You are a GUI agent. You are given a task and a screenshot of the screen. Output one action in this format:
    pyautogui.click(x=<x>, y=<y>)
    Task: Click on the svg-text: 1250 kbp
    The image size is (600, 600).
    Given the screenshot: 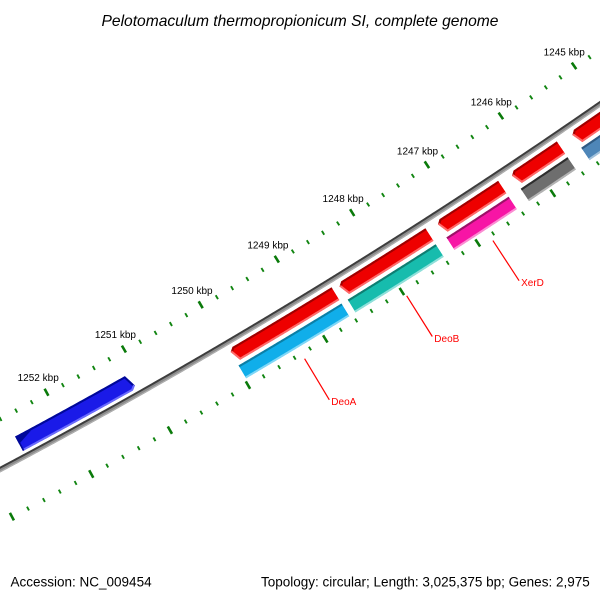 What is the action you would take?
    pyautogui.click(x=192, y=291)
    